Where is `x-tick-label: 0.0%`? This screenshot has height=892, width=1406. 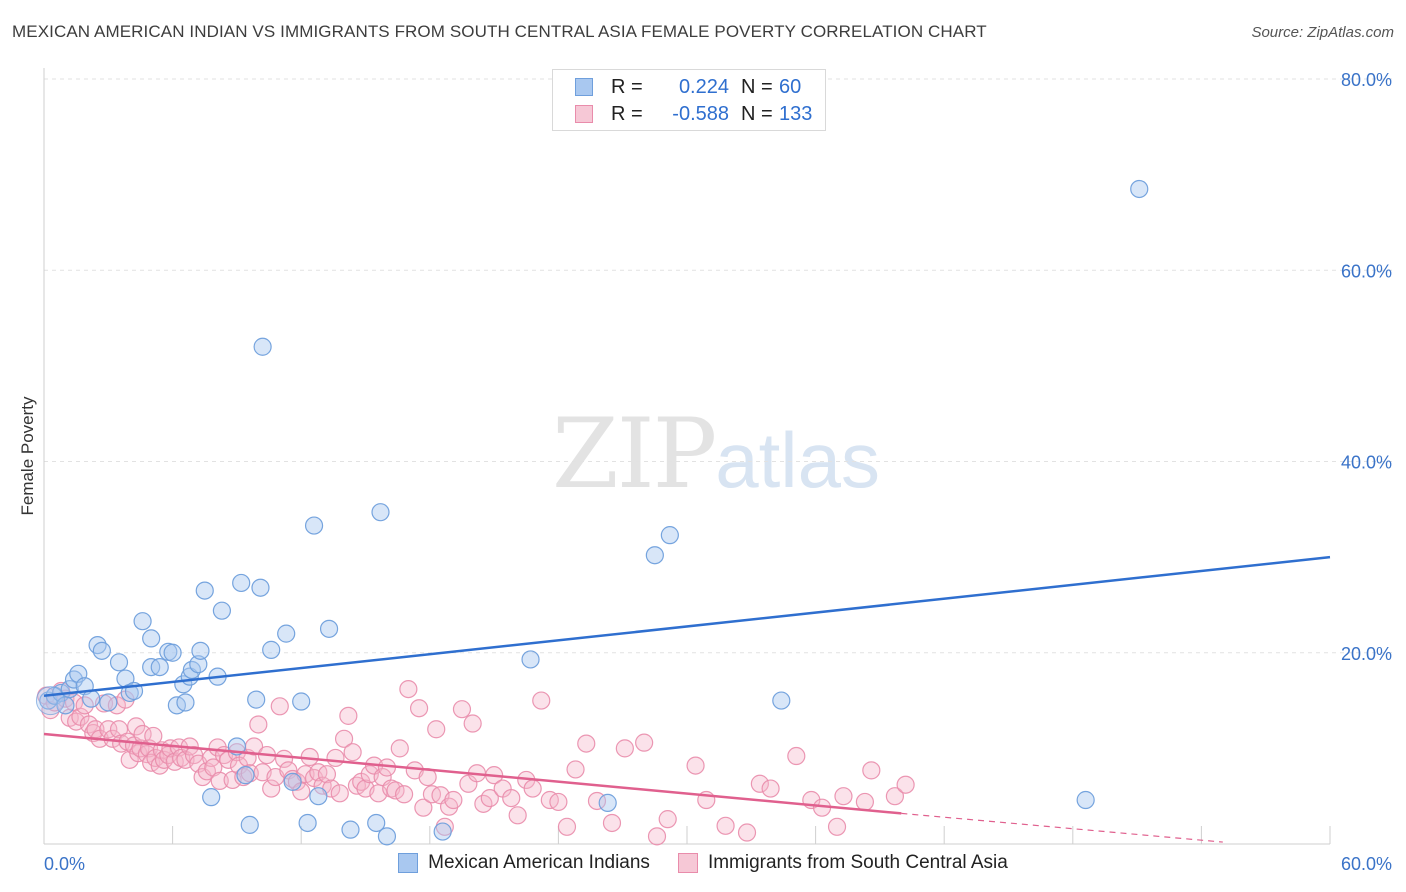 x-tick-label: 0.0% is located at coordinates (64, 864).